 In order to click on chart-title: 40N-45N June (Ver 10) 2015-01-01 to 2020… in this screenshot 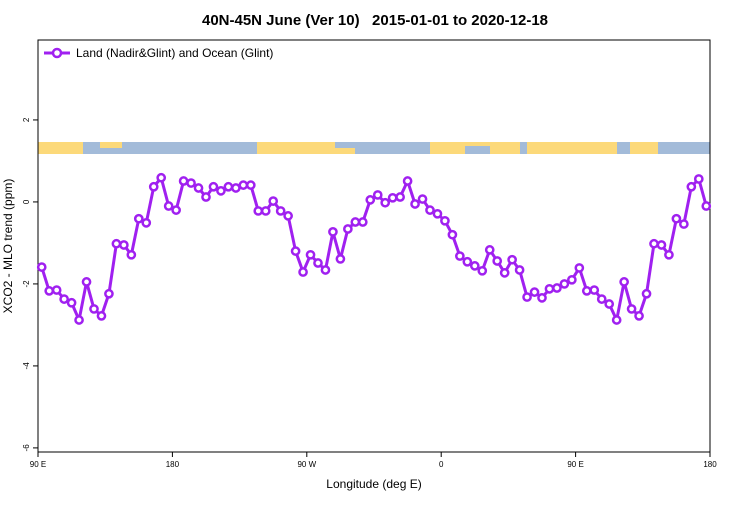, I will do `click(375, 20)`.